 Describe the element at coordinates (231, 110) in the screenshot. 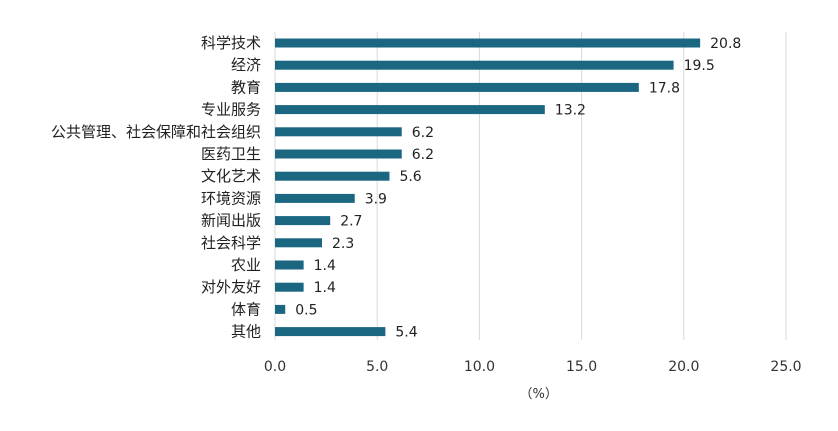

I see `category-label: 专业服务` at that location.